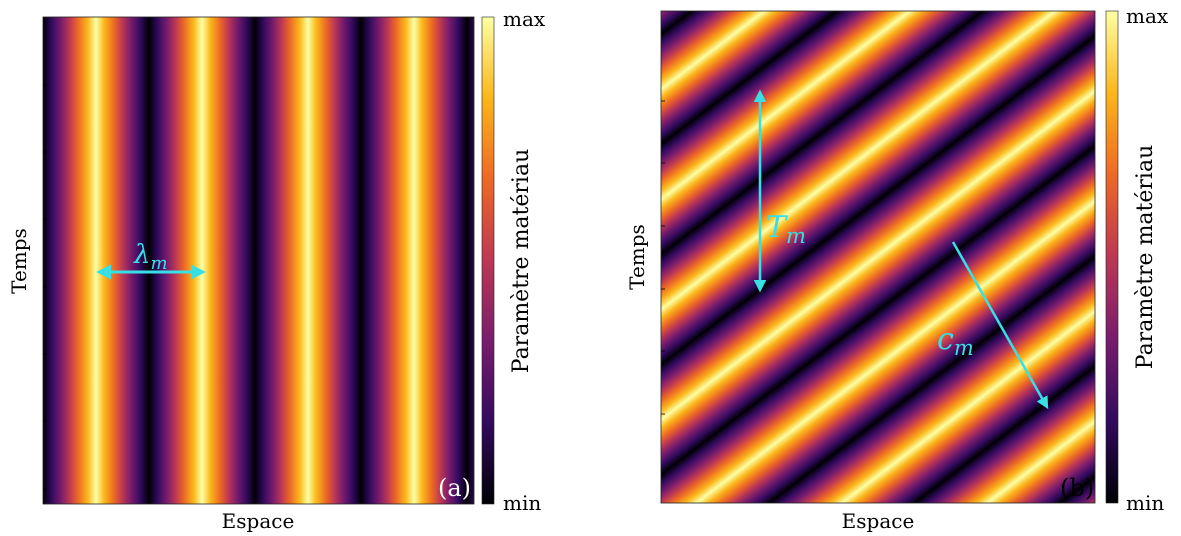  I want to click on colorbar-a: max min Paramètre matériau, so click(513, 261).